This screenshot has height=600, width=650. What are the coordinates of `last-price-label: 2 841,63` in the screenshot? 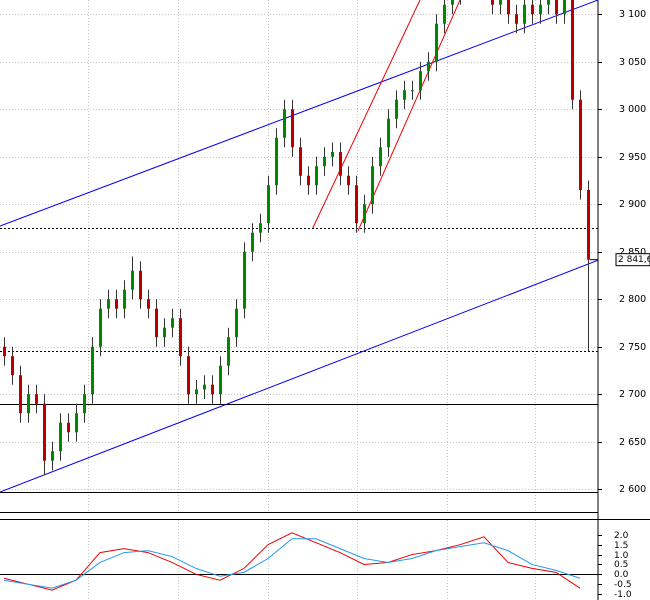 It's located at (634, 260).